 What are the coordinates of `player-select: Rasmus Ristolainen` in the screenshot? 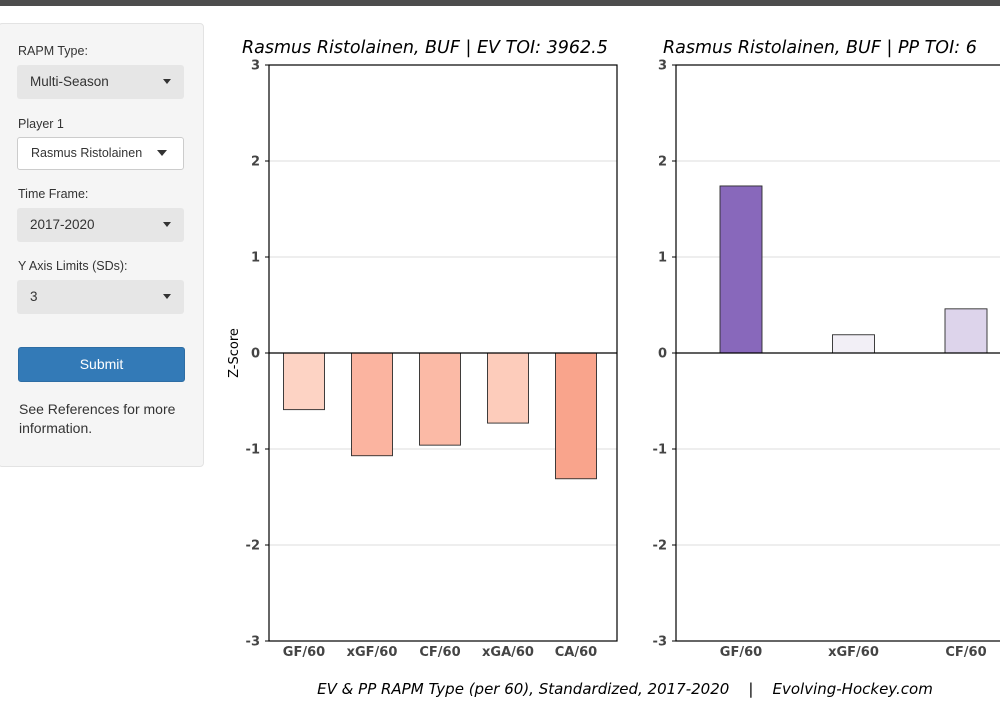 It's located at (100, 153).